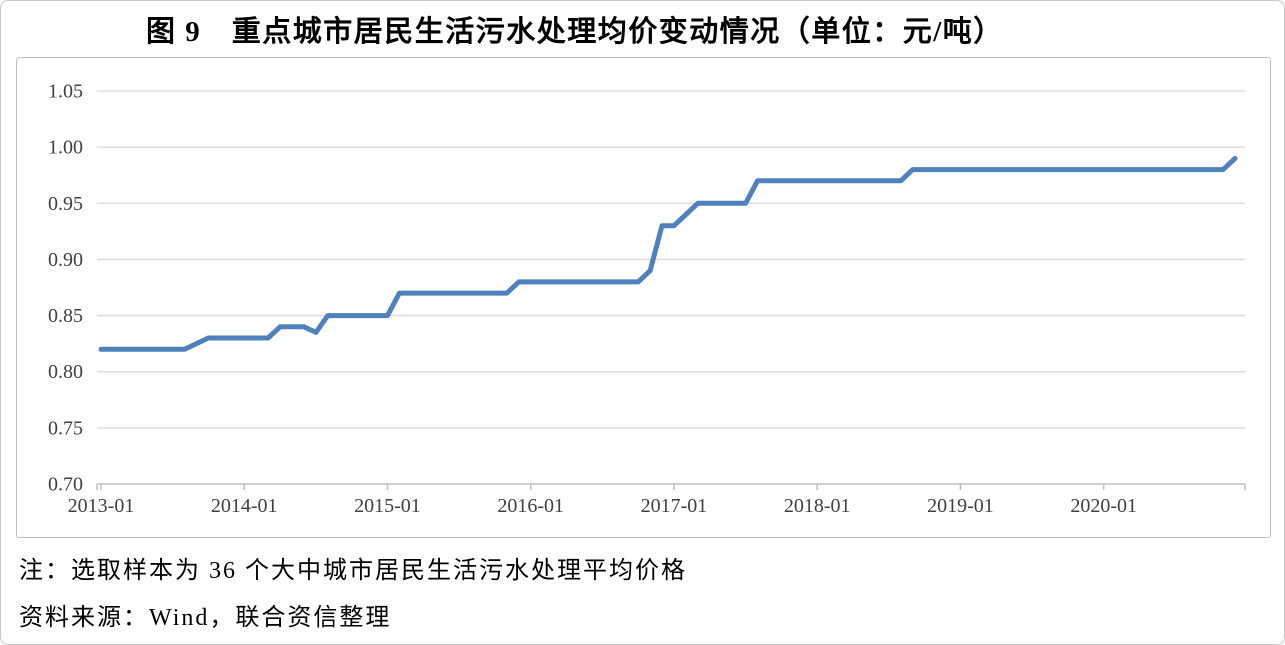  What do you see at coordinates (65, 372) in the screenshot?
I see `y-tick-label: 0.80` at bounding box center [65, 372].